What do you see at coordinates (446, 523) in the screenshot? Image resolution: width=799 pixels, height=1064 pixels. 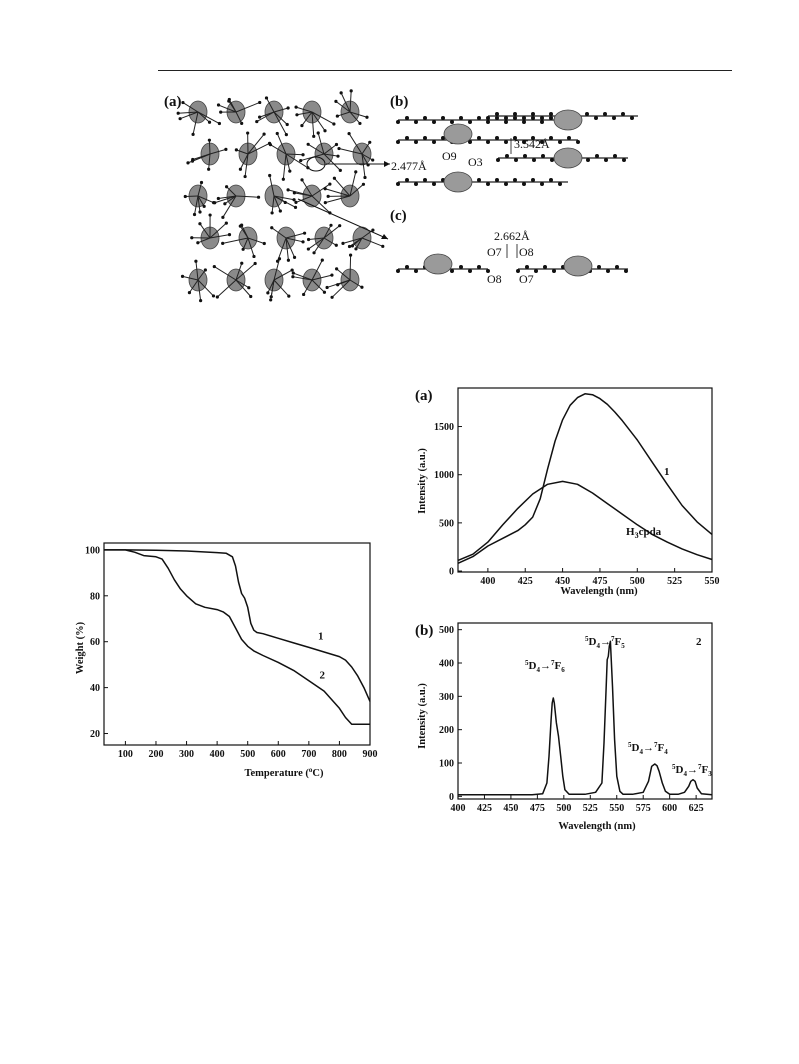 I see `emission-a-ytick-label: 500` at bounding box center [446, 523].